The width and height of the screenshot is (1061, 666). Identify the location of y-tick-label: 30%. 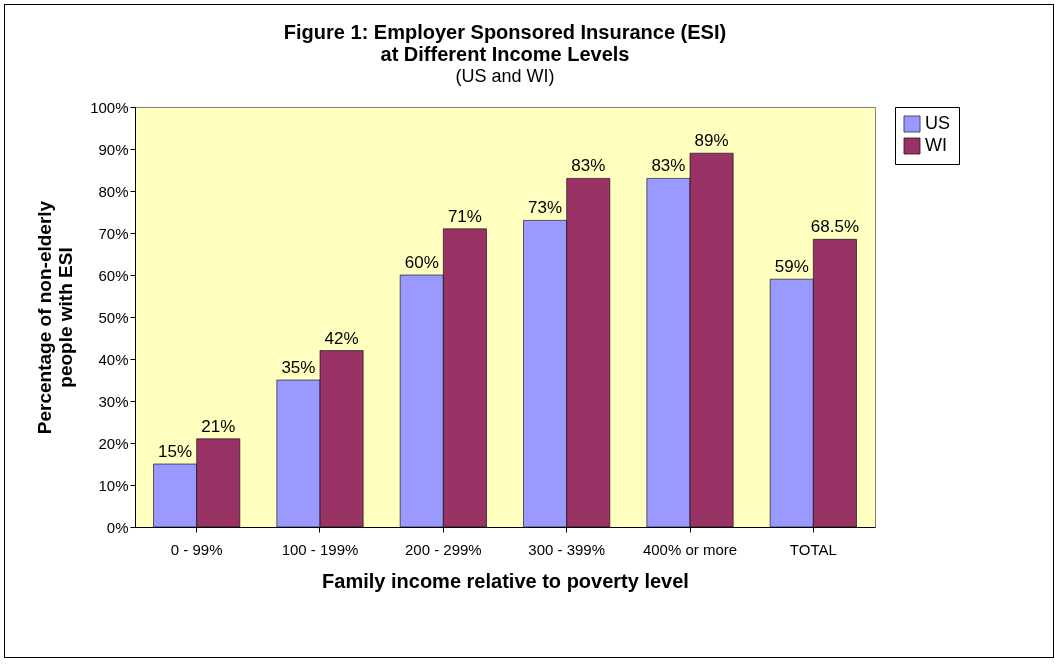
(113, 401).